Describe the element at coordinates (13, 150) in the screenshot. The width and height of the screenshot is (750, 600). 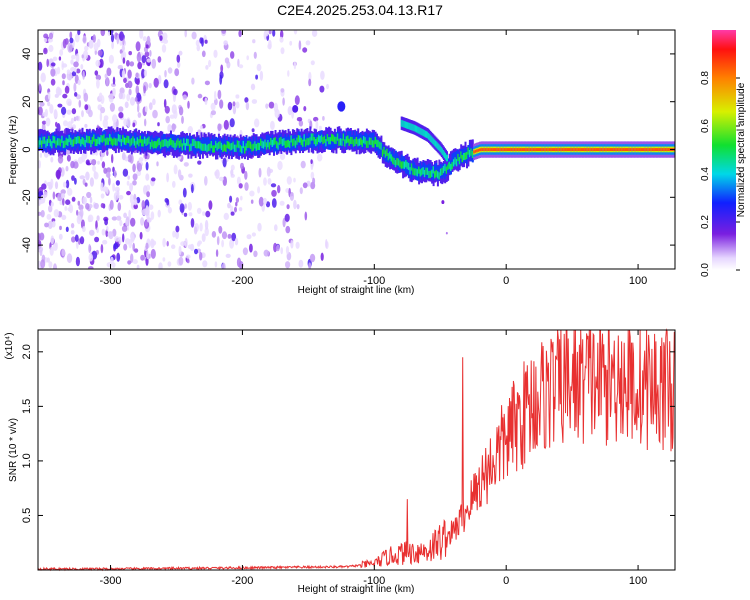
I see `spectrogram-y-label: Frequency (Hz)` at that location.